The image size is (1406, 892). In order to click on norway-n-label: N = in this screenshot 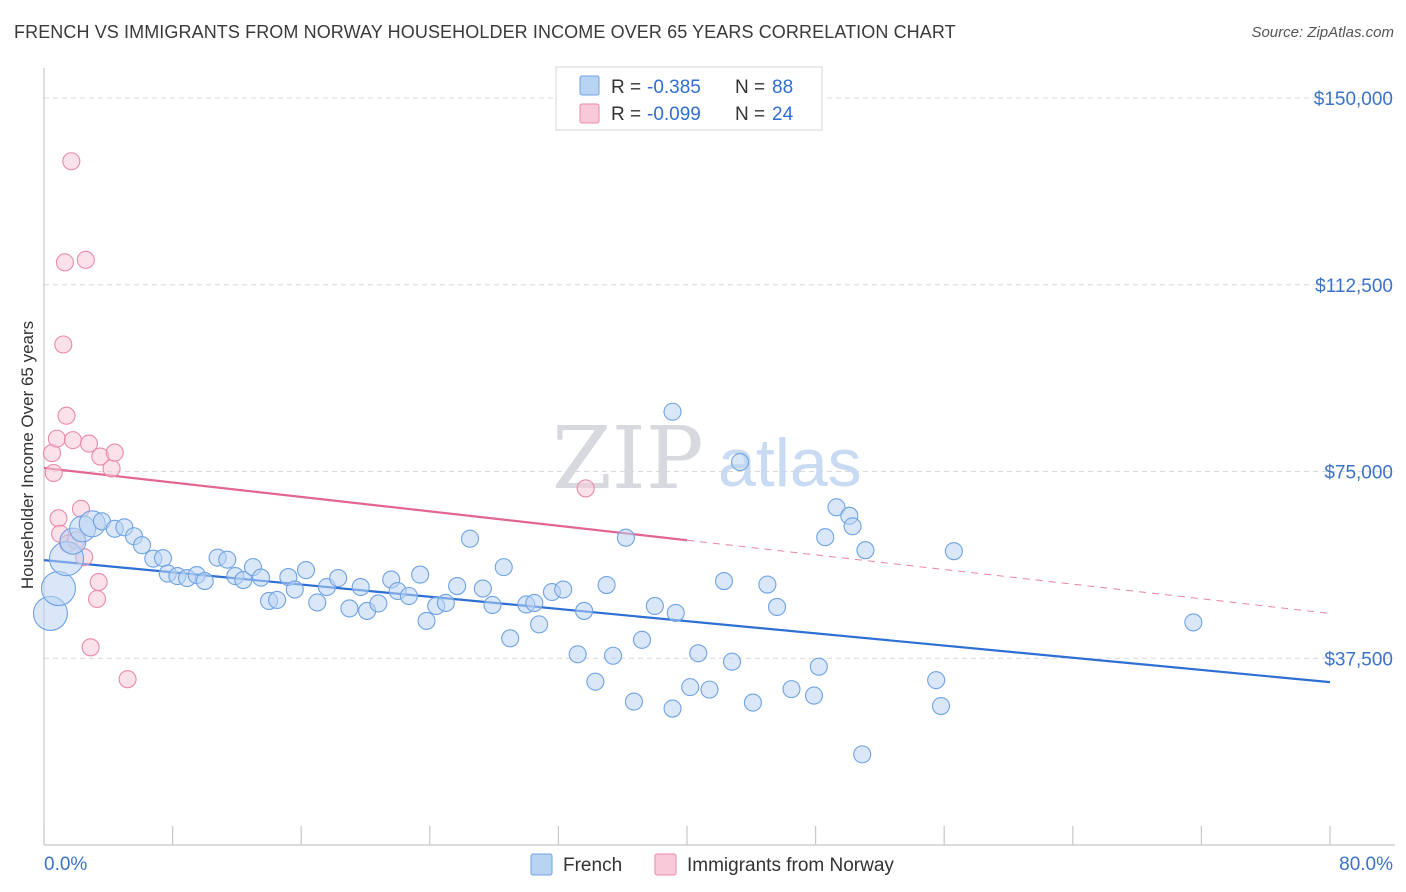, I will do `click(750, 114)`.